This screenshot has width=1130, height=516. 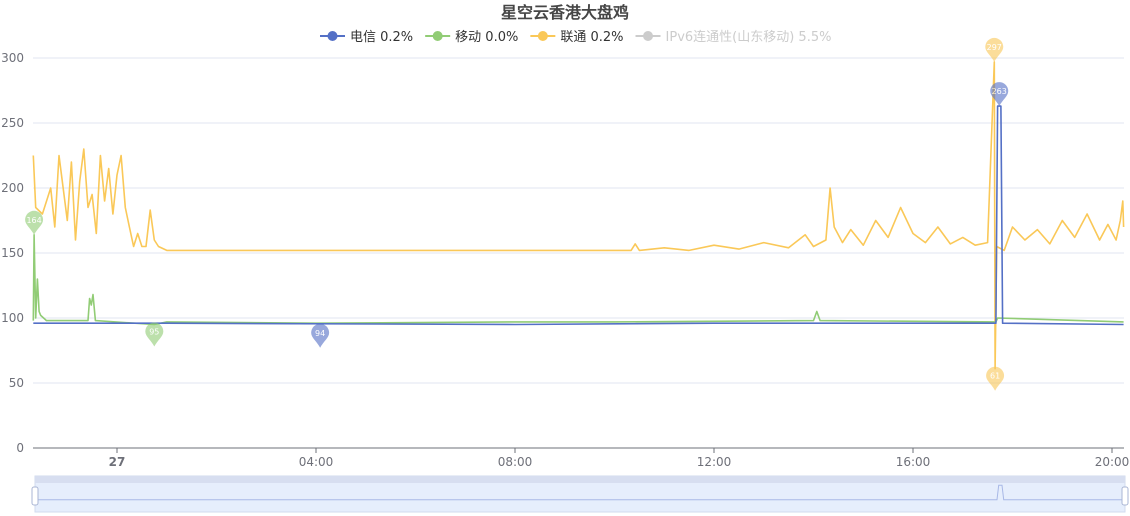 I want to click on legend-item: 电信 0.2%, so click(x=366, y=37).